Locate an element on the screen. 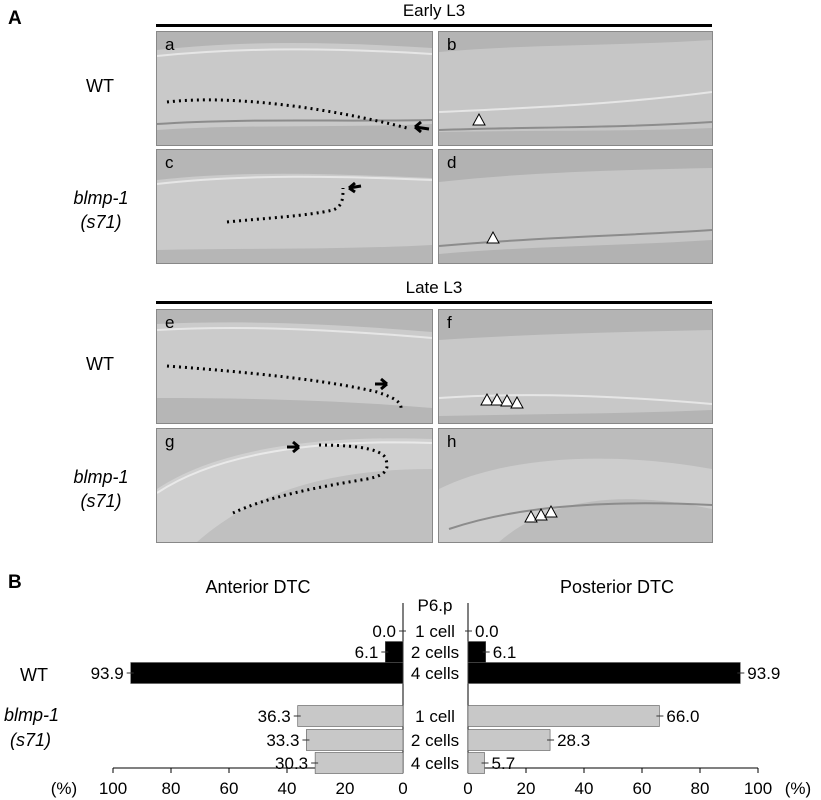 The image size is (821, 800). stage-rule-early is located at coordinates (434, 25).